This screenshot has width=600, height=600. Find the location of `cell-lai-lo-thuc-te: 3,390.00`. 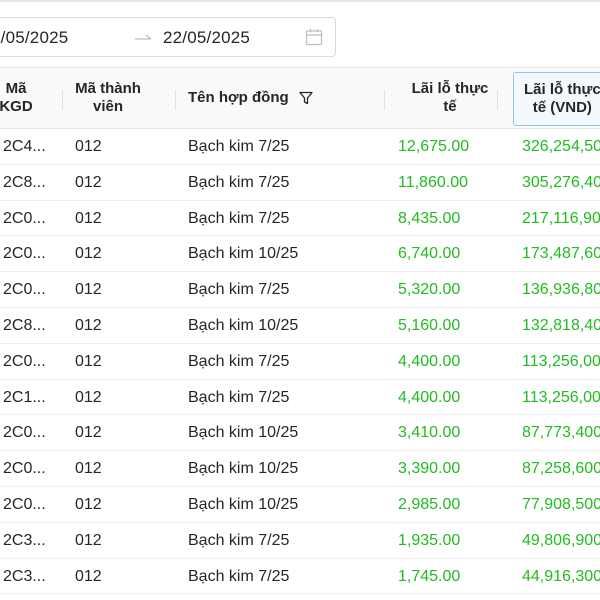

cell-lai-lo-thuc-te: 3,390.00 is located at coordinates (429, 469).